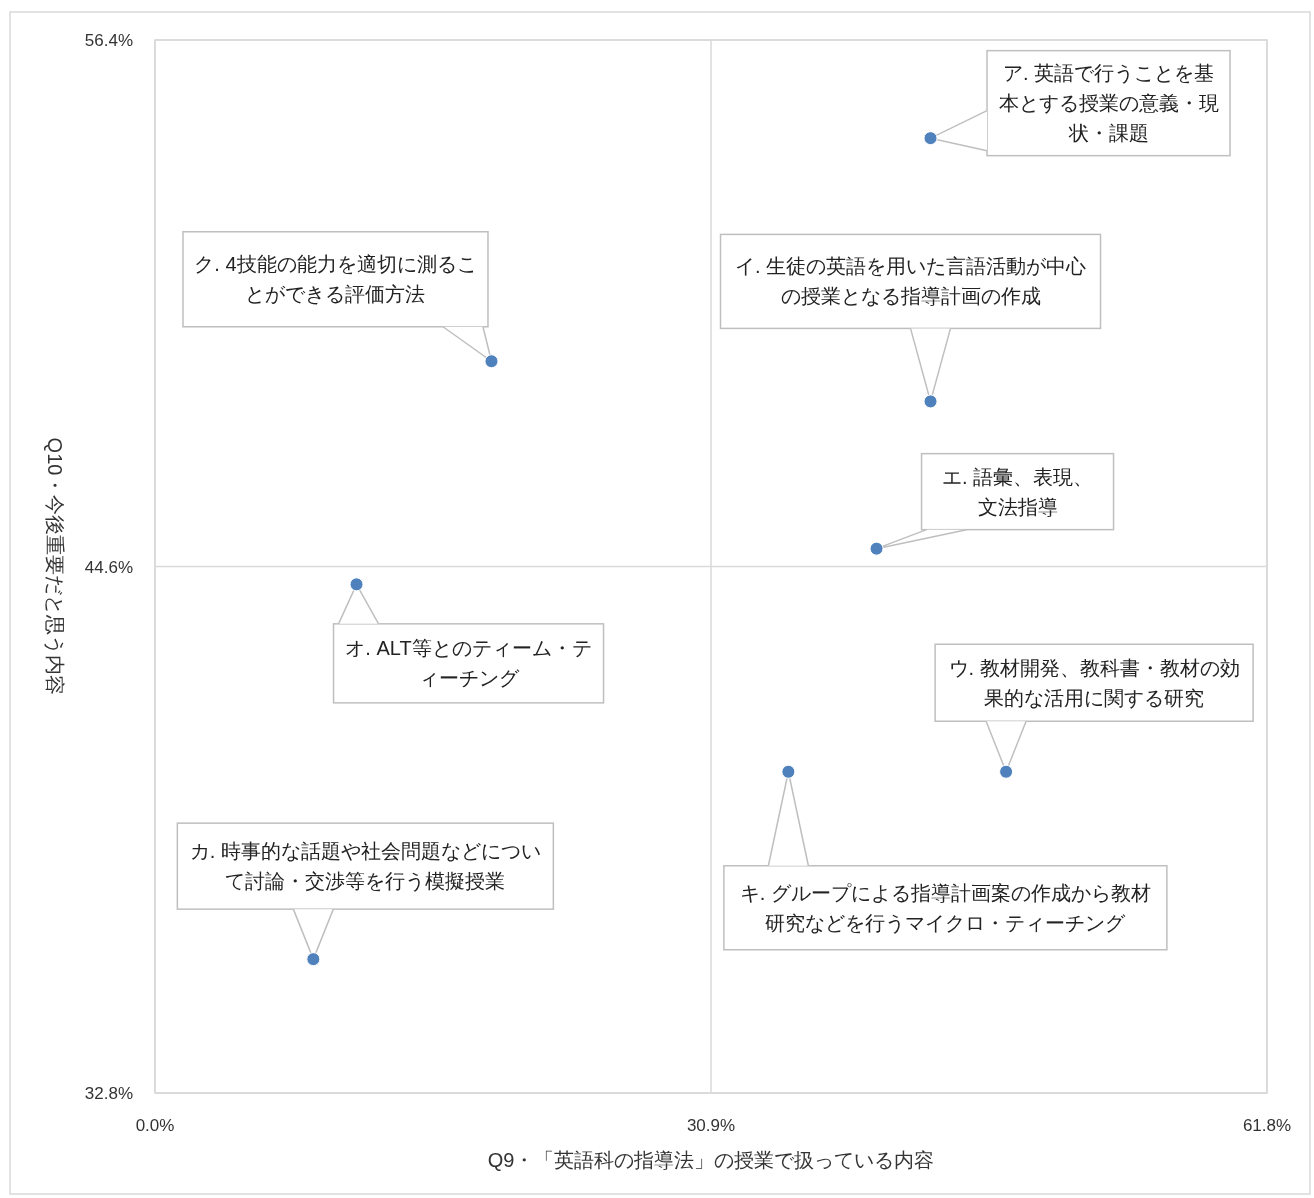 This screenshot has width=1314, height=1198. I want to click on annotation: オ. ALT等とのティーム・ティーチング, so click(468, 663).